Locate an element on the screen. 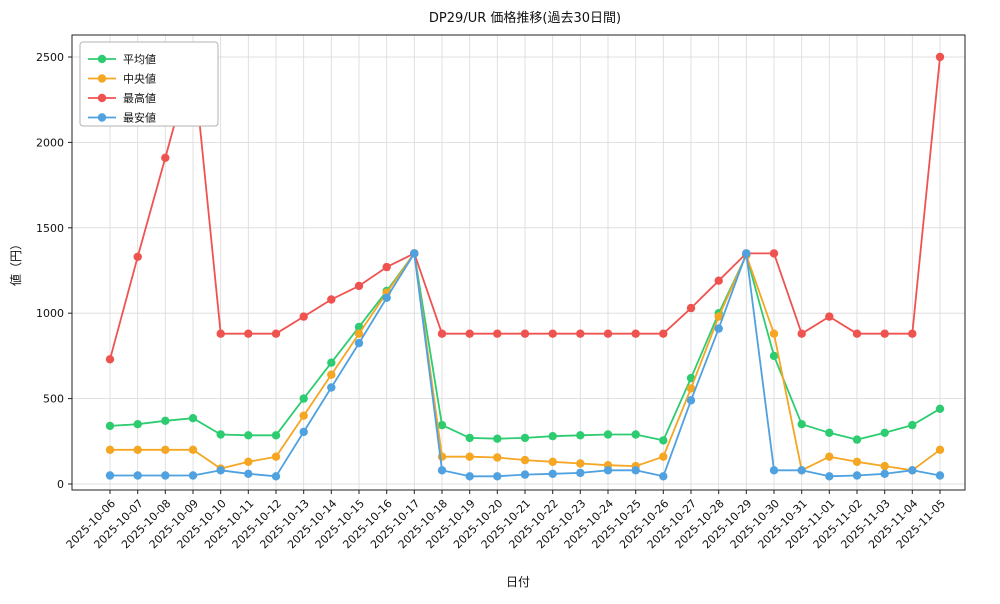 This screenshot has width=1000, height=604. legend-item-min: 最安値 is located at coordinates (122, 118).